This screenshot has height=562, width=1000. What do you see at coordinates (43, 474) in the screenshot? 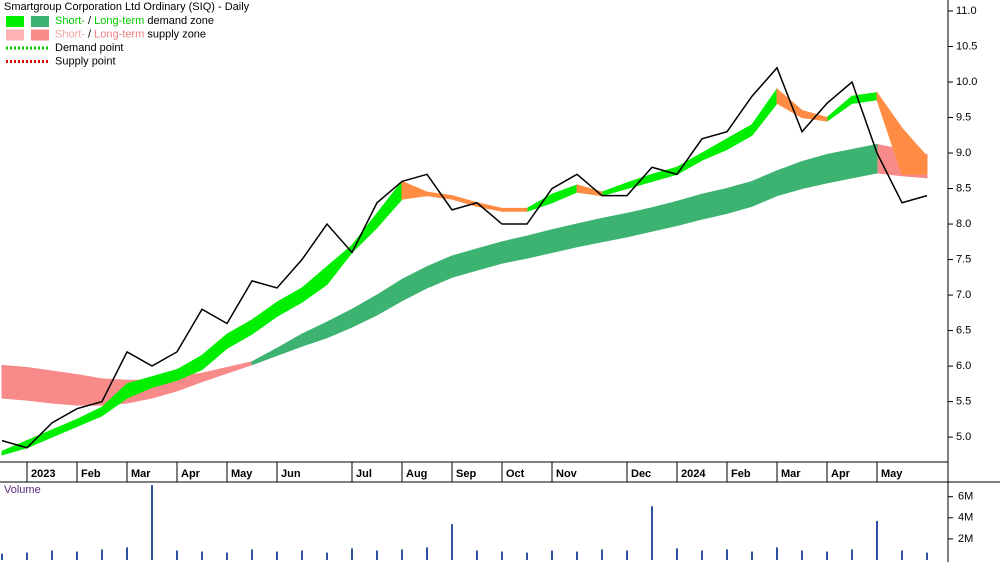
I see `x-tick-label: 2023` at bounding box center [43, 474].